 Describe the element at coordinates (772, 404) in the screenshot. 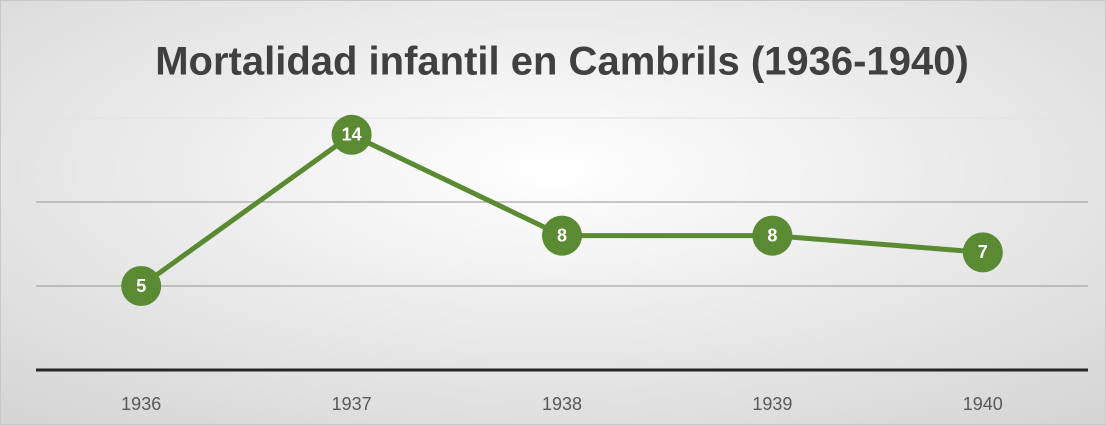

I see `x-tick-label: 1939` at that location.